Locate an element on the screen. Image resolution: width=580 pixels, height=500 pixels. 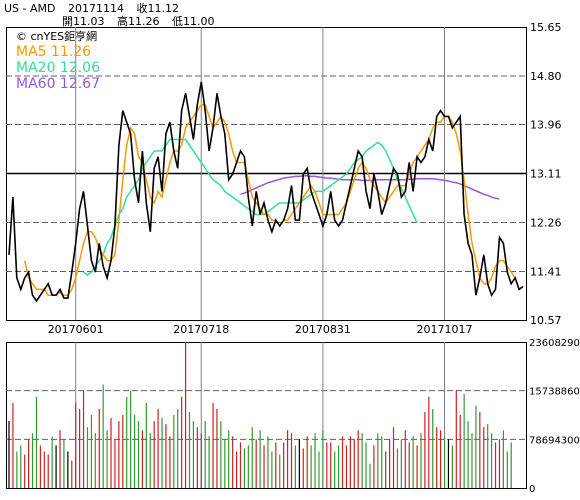
price-tick-label: 15.65 is located at coordinates (546, 27).